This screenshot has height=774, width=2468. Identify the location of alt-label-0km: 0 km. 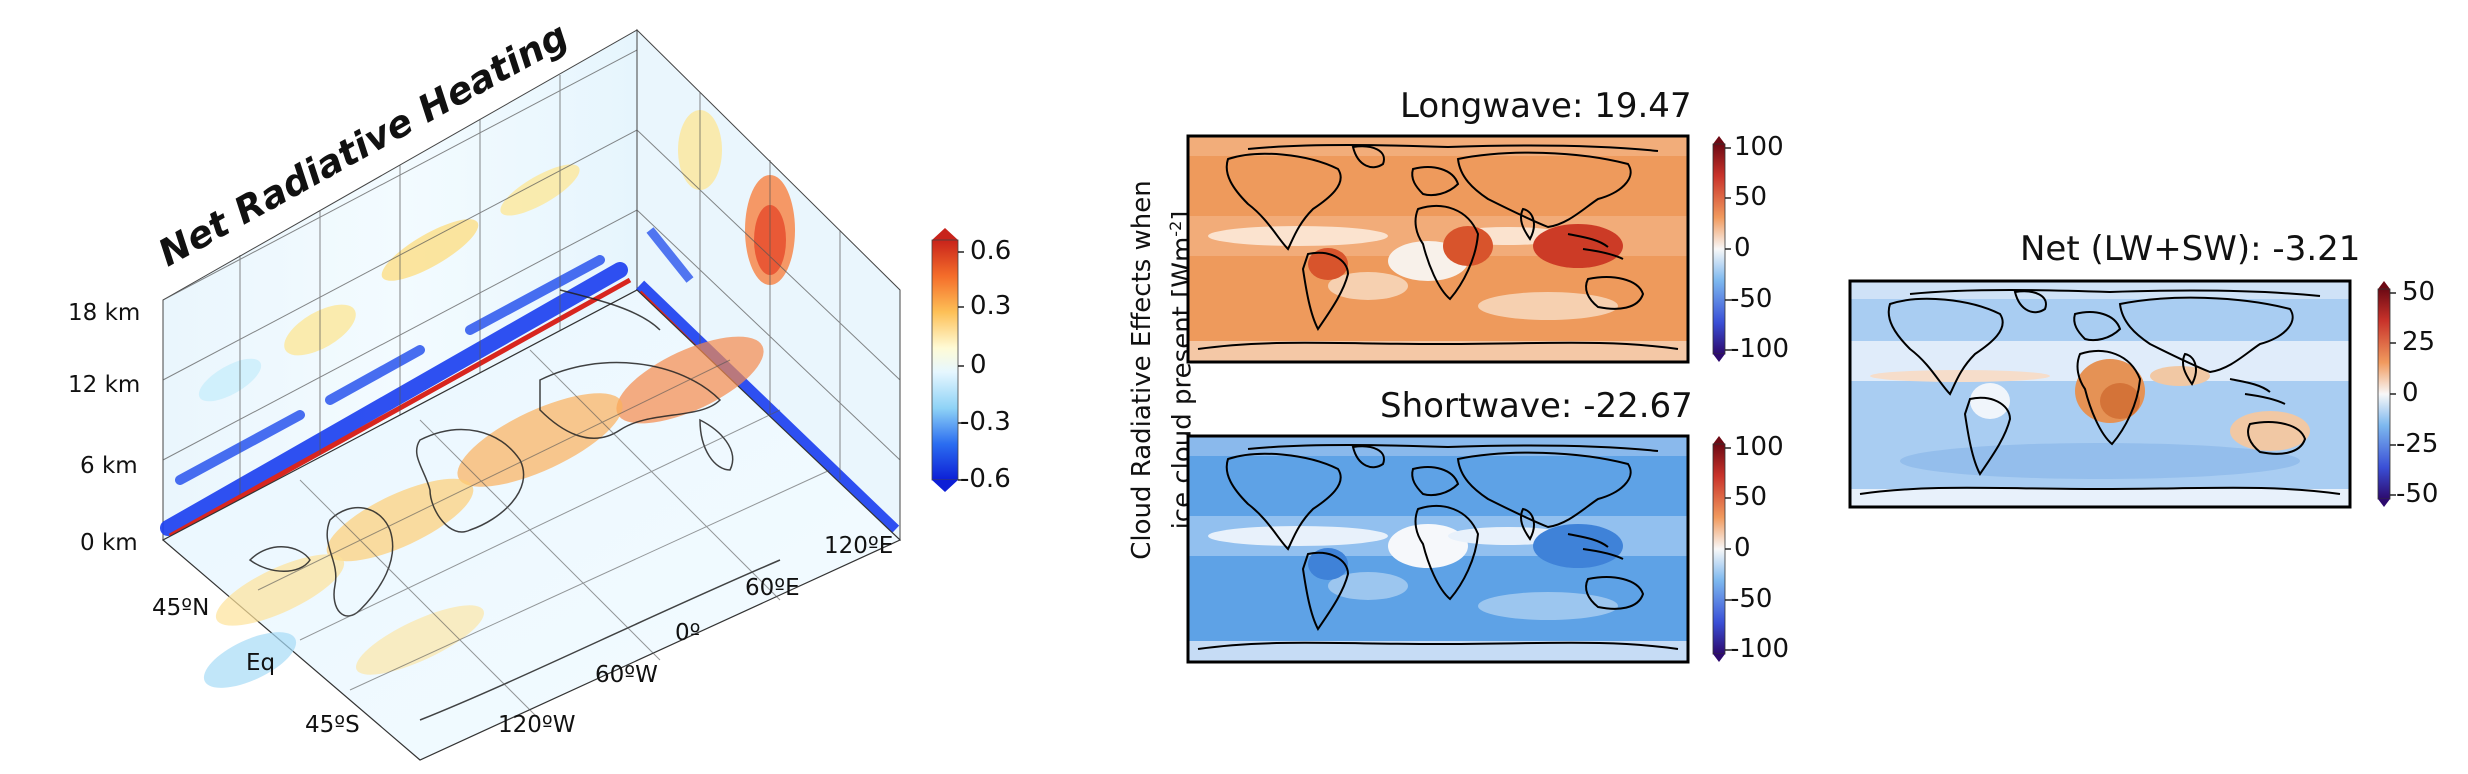
(109, 543).